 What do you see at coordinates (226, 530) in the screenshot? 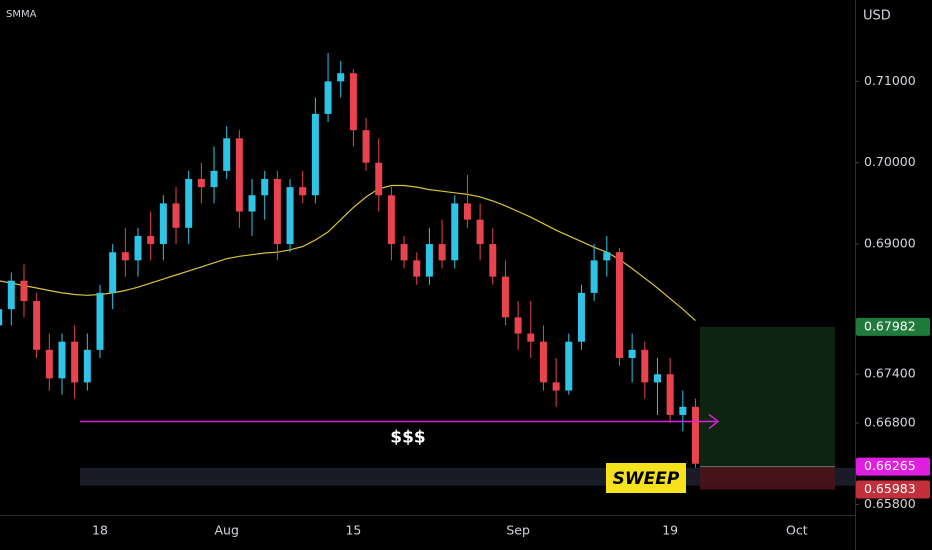
I see `x-tick-label: Aug` at bounding box center [226, 530].